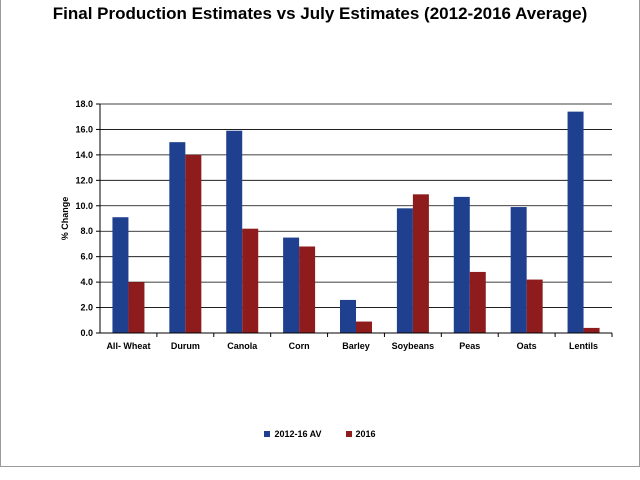 This screenshot has height=480, width=640. Describe the element at coordinates (87, 218) in the screenshot. I see `y-tick-labels: 0.0 2.0 4.0 6.0 8.0 10.0 12.0 14.0 16.0 18.0` at that location.